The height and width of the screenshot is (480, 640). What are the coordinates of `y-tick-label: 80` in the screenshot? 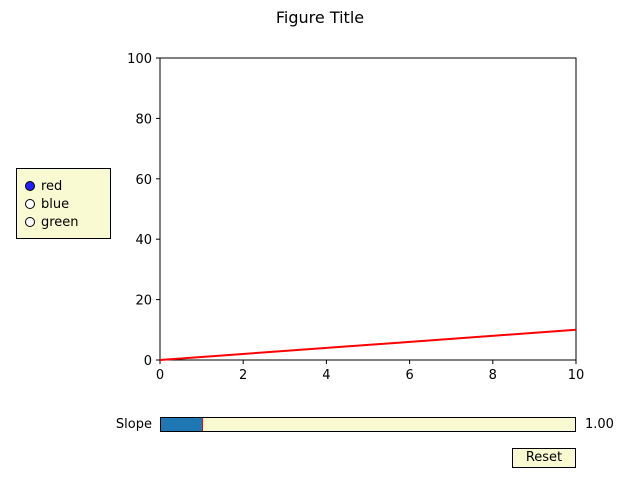 It's located at (143, 119).